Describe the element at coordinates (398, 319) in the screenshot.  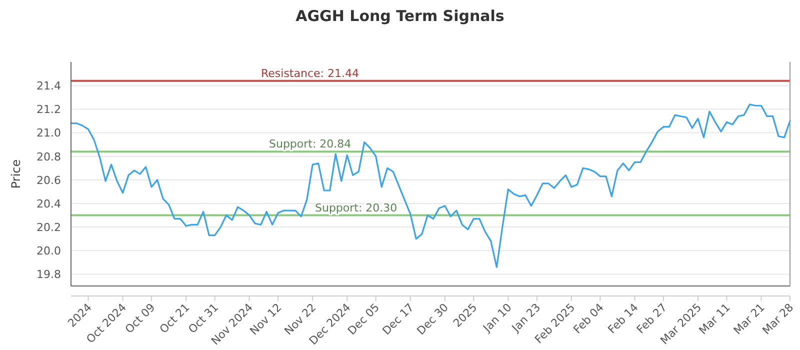
I see `x-tick-label: Dec 17` at that location.